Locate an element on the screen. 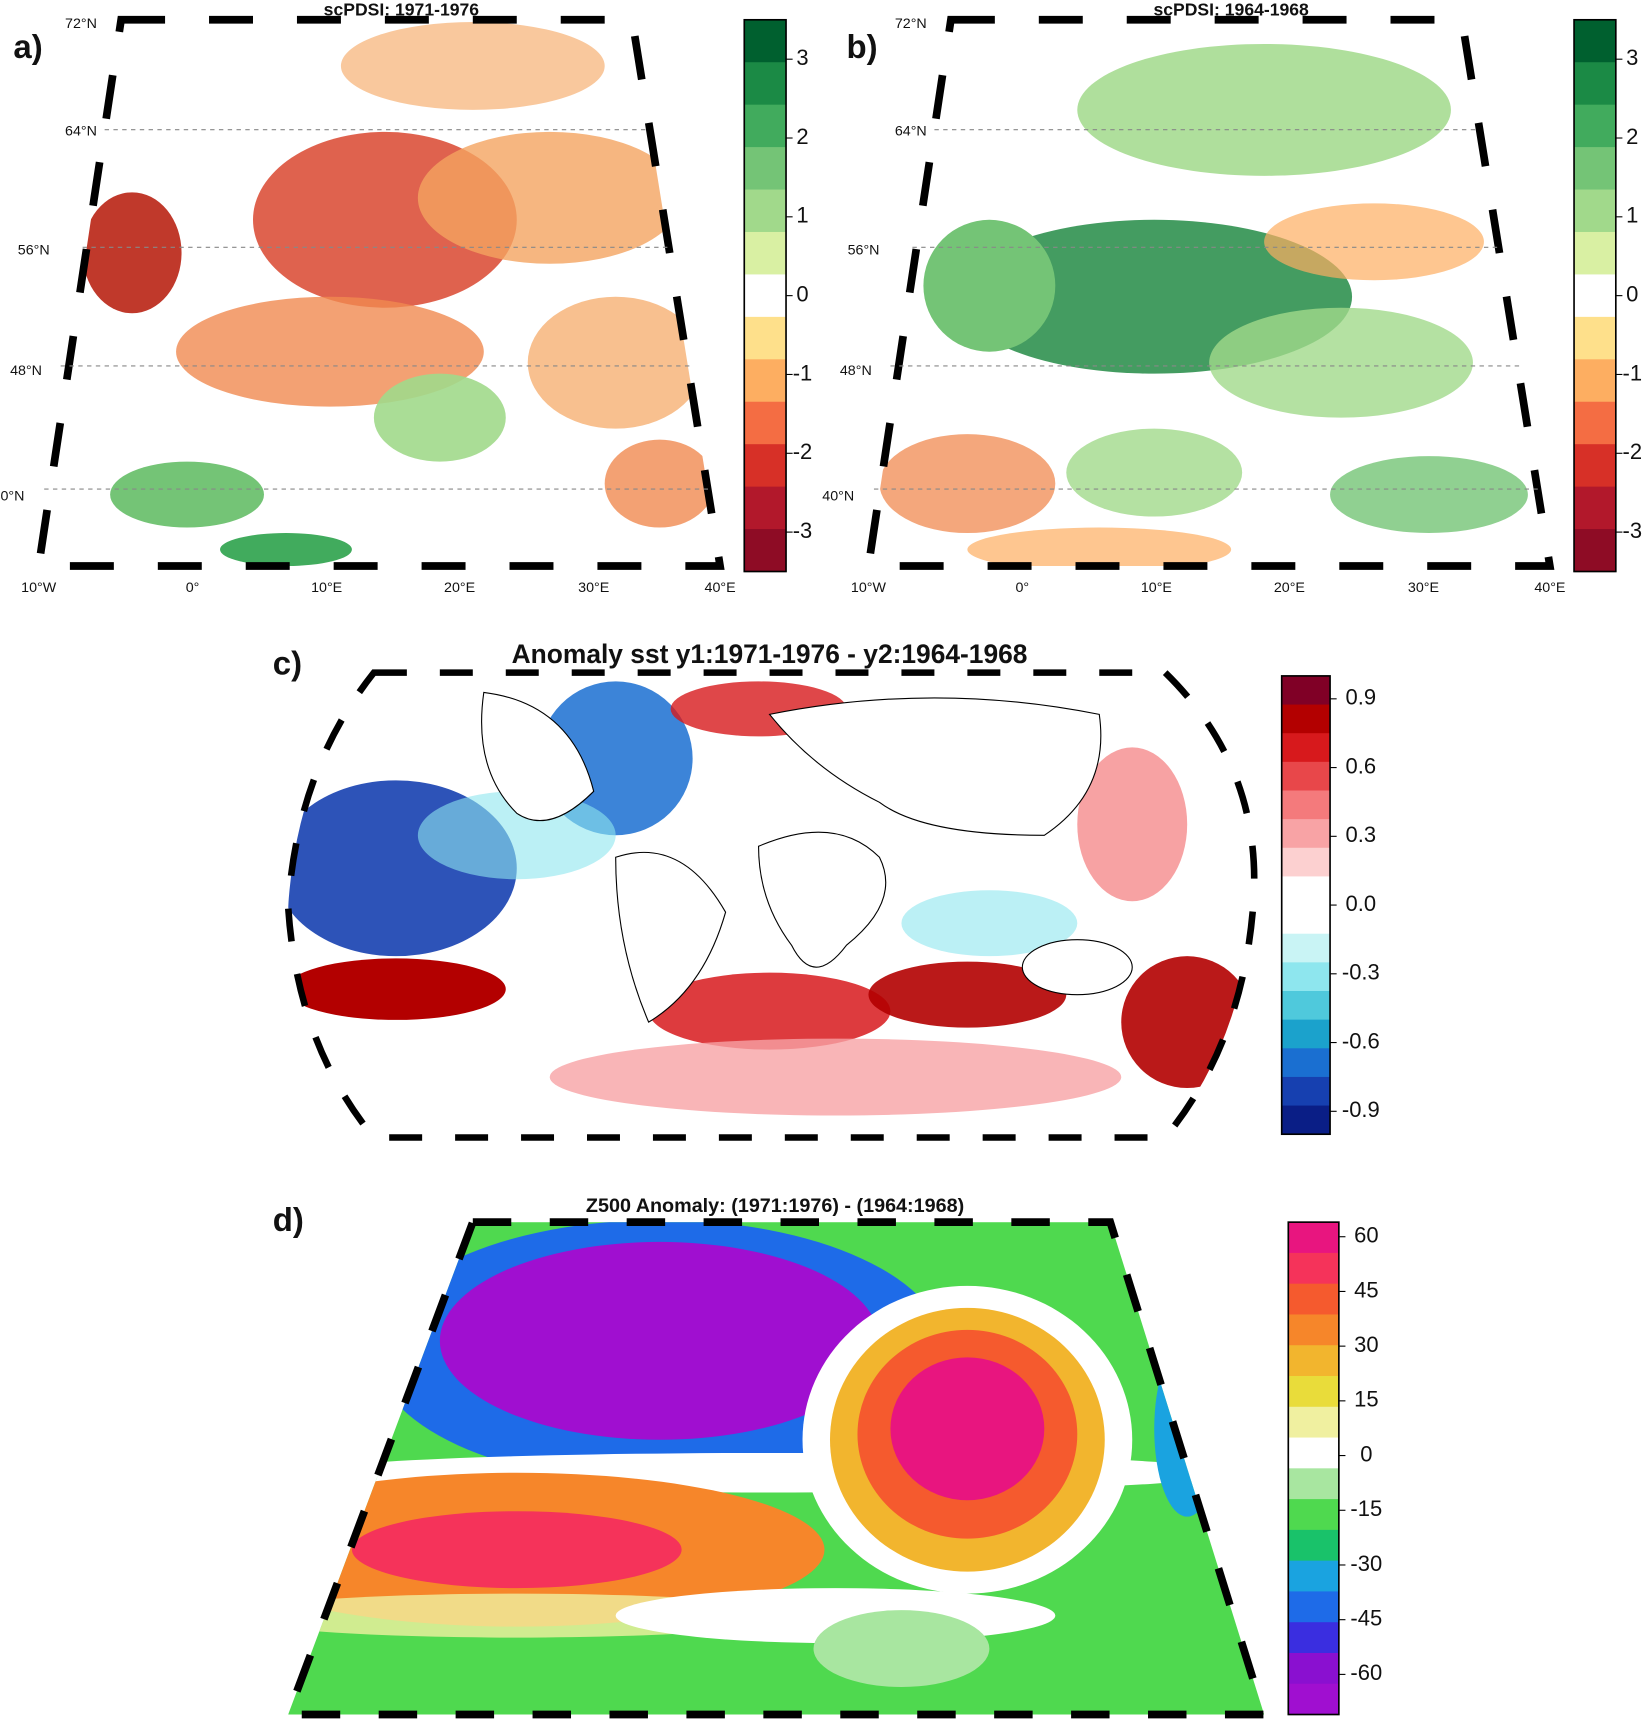 This screenshot has height=1731, width=1649. lon-label: 10°E is located at coordinates (326, 588).